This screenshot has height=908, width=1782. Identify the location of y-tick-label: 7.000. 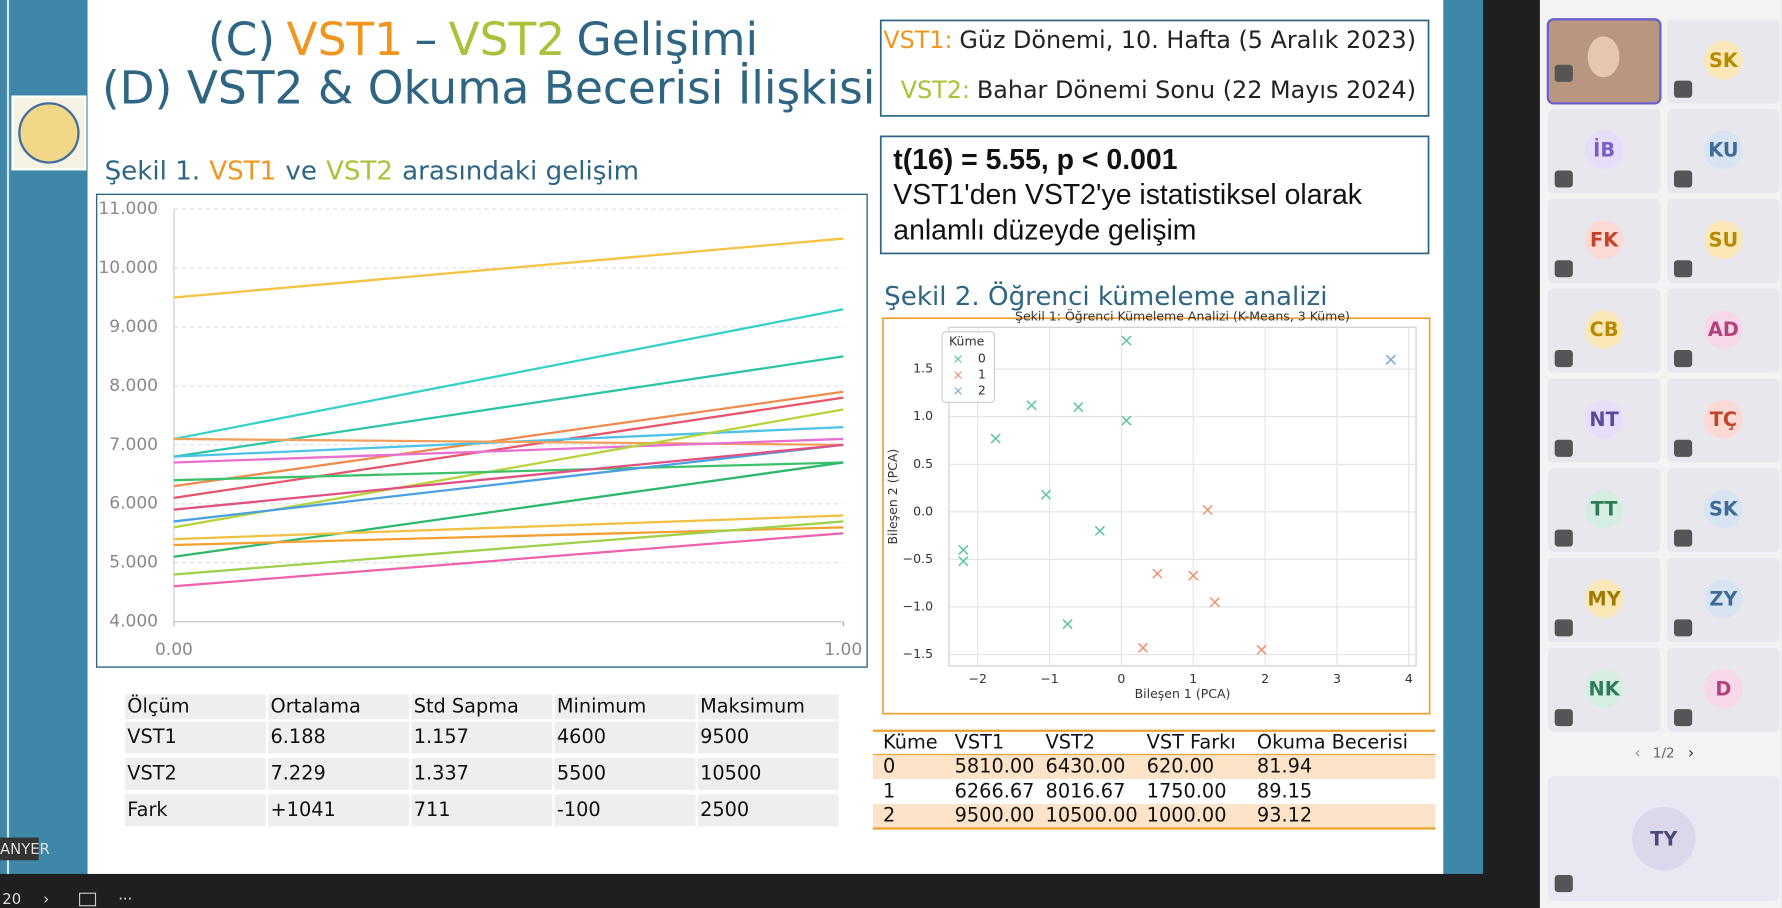
(133, 445).